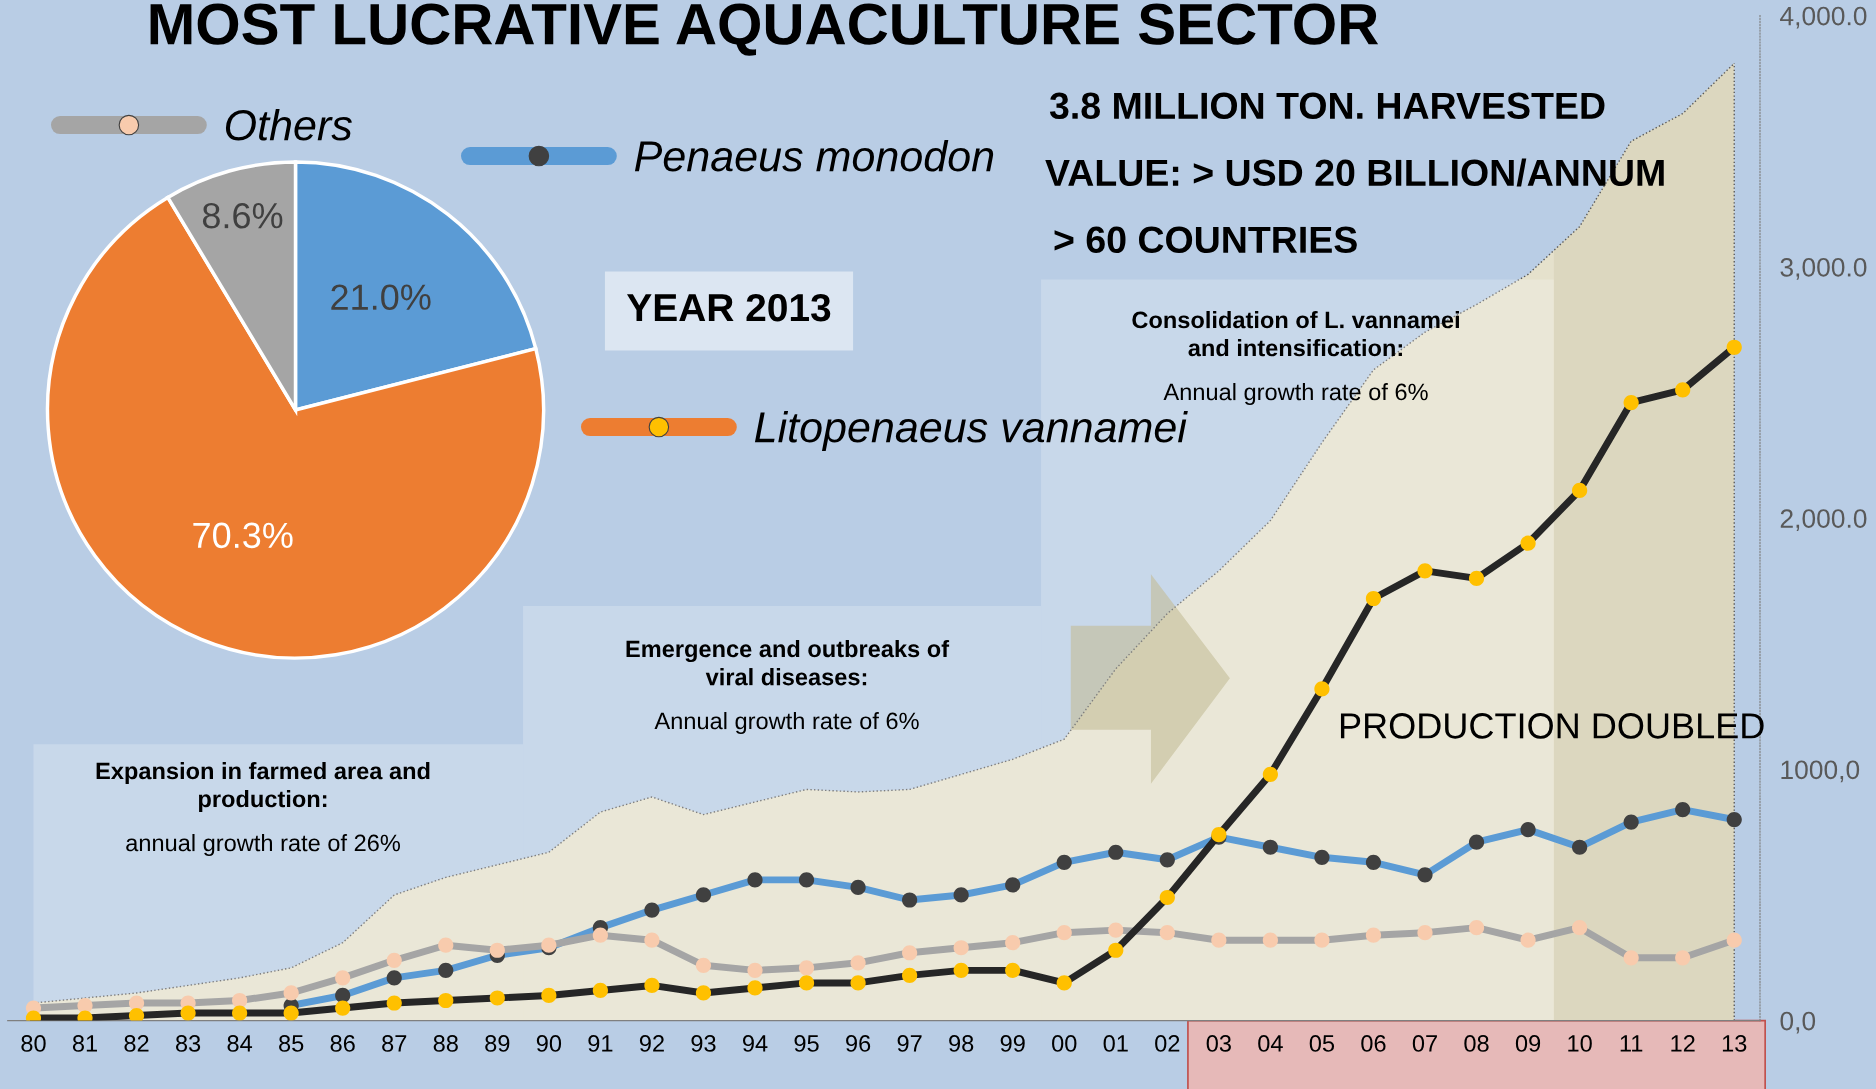  Describe the element at coordinates (1798, 1022) in the screenshot. I see `y-tick-label: 0,0` at that location.